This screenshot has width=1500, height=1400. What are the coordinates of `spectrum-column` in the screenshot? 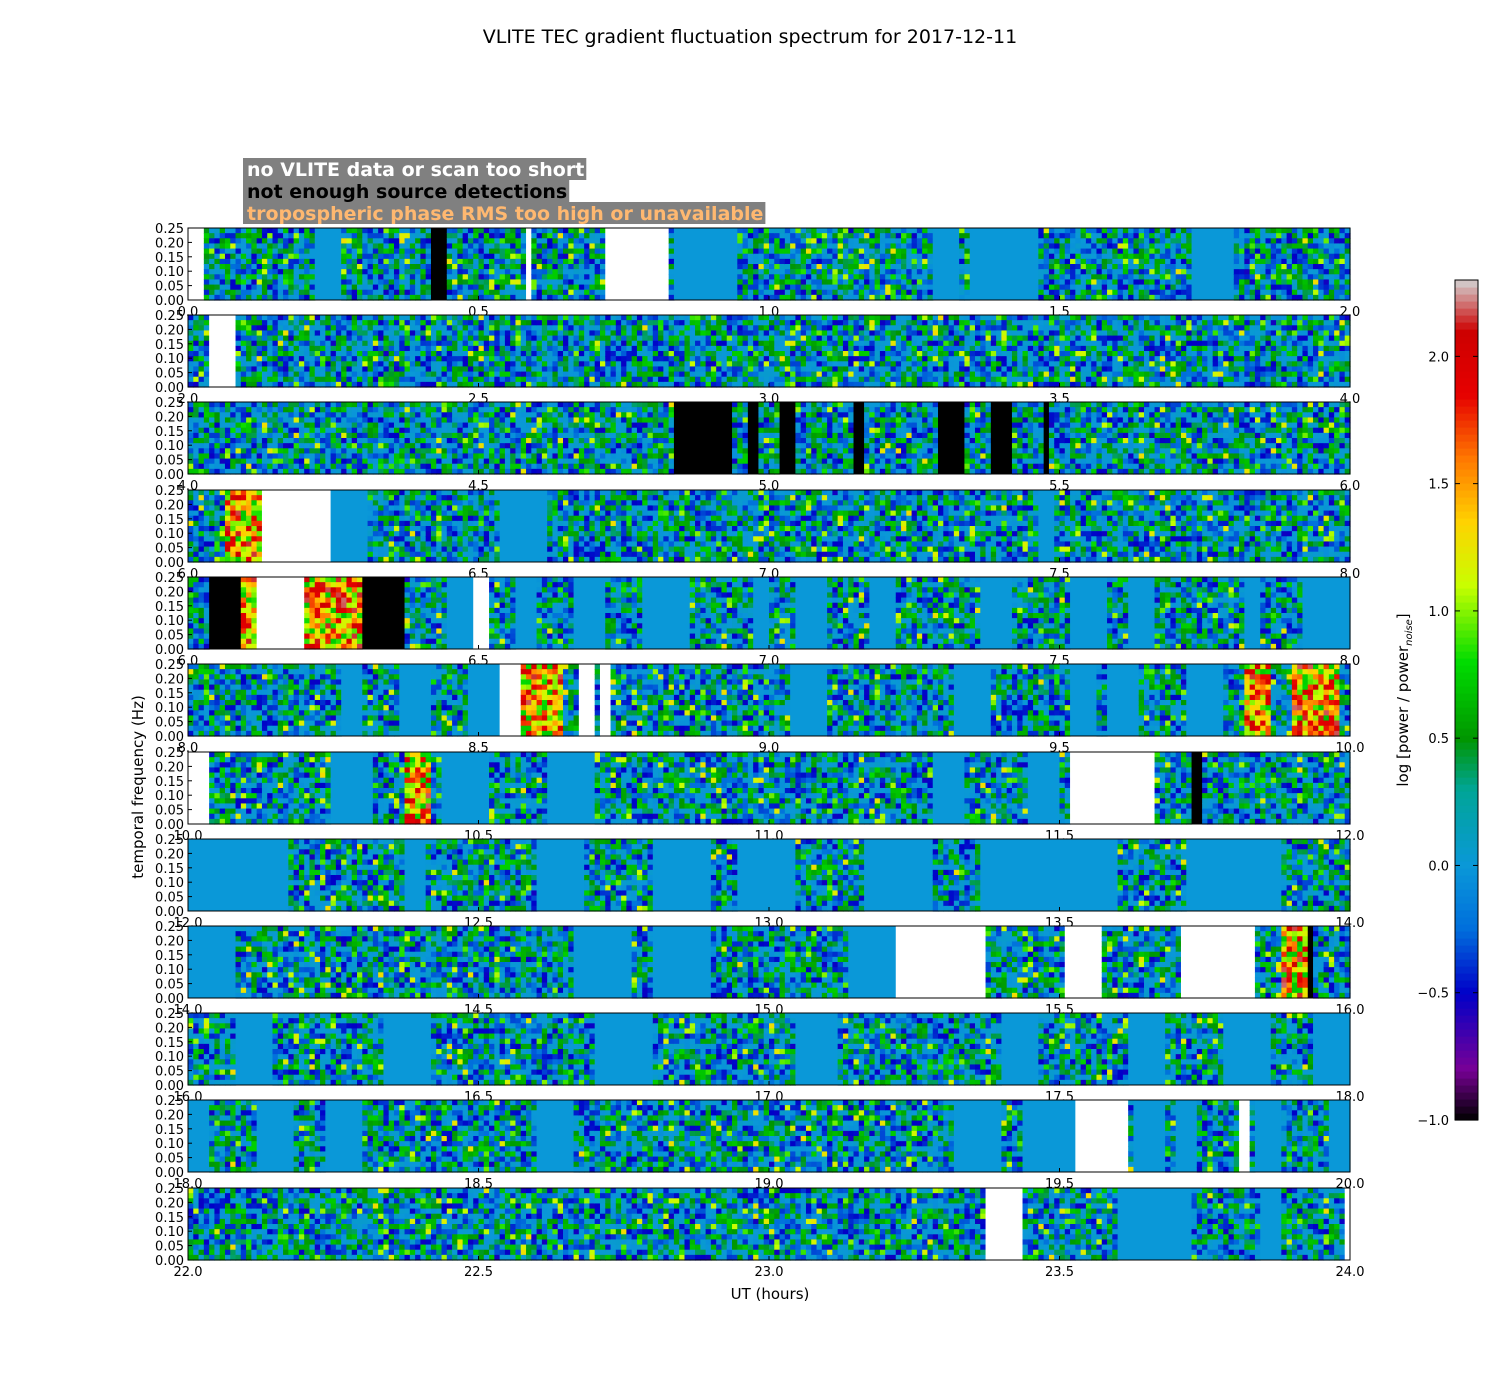 It's located at (698, 264).